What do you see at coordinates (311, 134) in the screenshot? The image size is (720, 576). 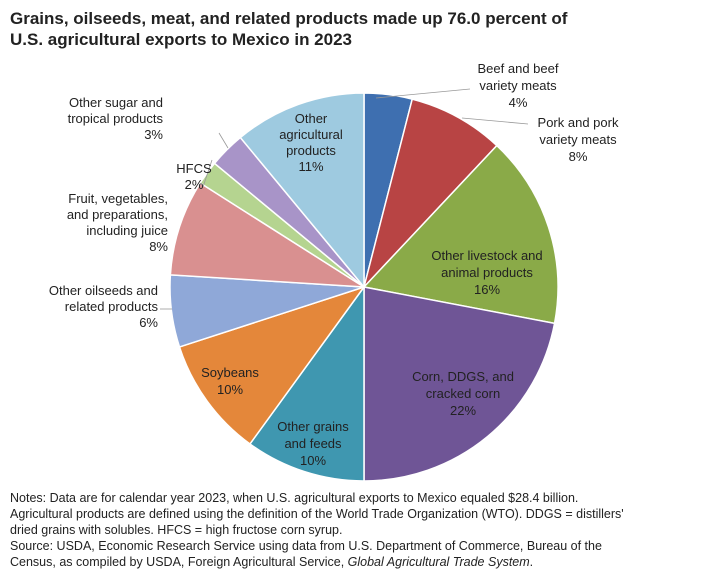 I see `data-label-line: agricultural` at bounding box center [311, 134].